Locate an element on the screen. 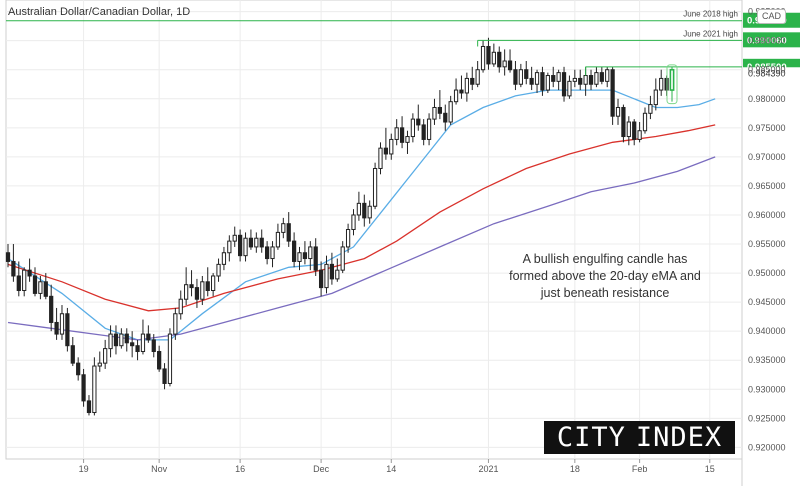  level-price-text: 0.990060 is located at coordinates (767, 40).